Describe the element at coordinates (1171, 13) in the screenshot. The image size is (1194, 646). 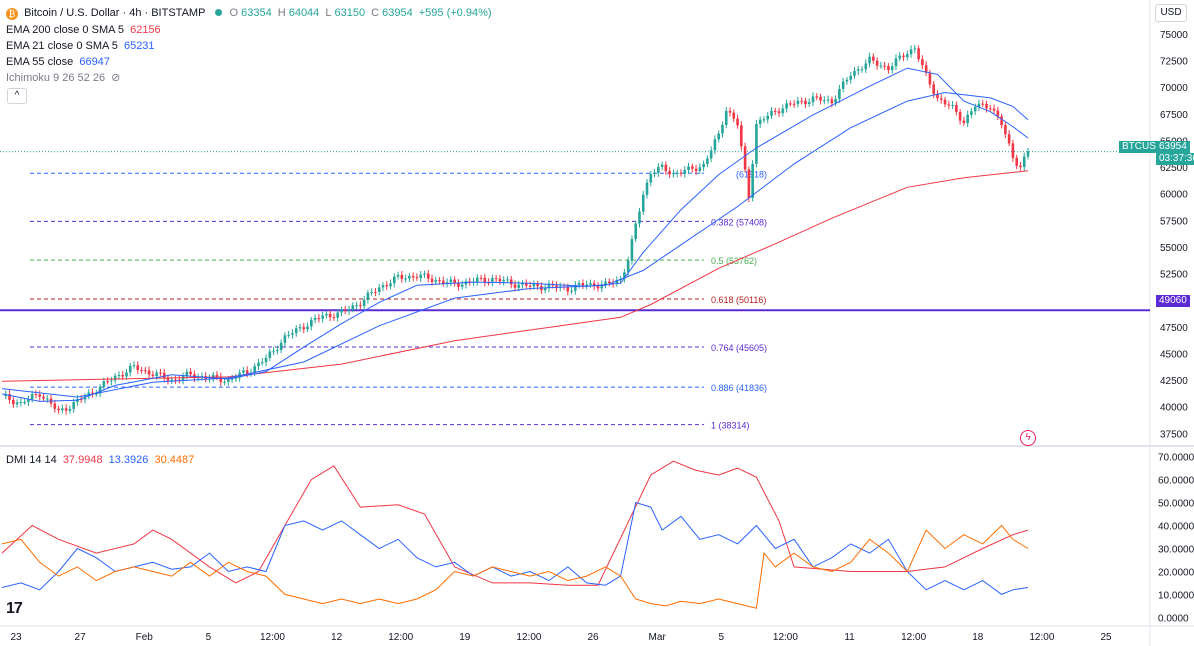
I see `currency-button: USD` at that location.